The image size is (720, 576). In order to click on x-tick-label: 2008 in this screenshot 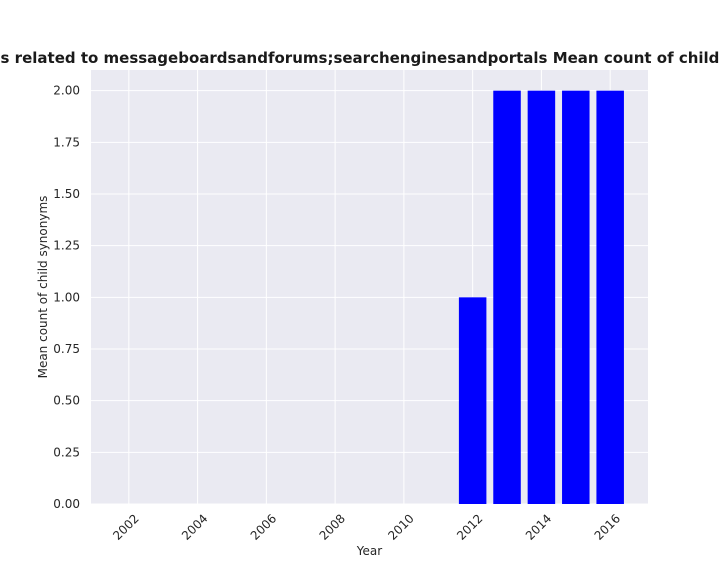, I will do `click(332, 526)`.